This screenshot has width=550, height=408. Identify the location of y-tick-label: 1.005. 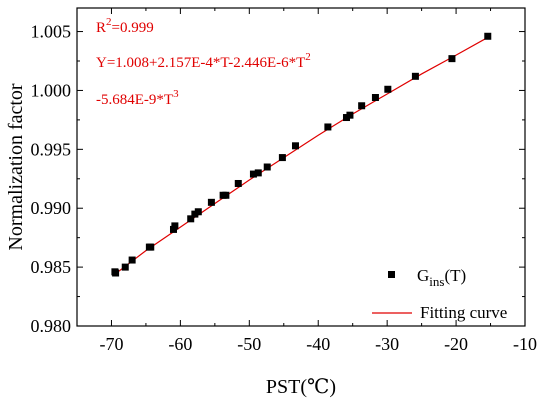
(51, 32).